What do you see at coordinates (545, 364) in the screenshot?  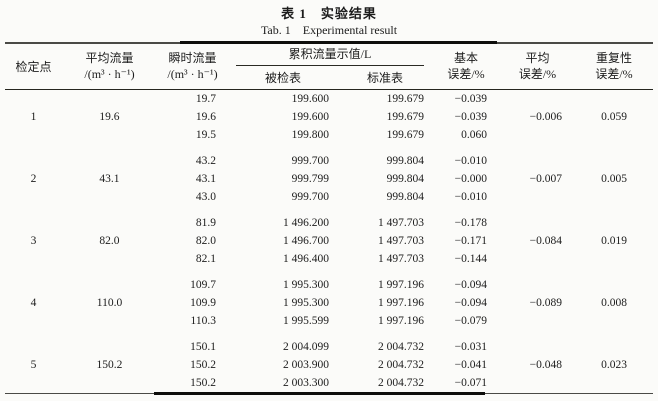 I see `mean-error-cell: −0.048` at bounding box center [545, 364].